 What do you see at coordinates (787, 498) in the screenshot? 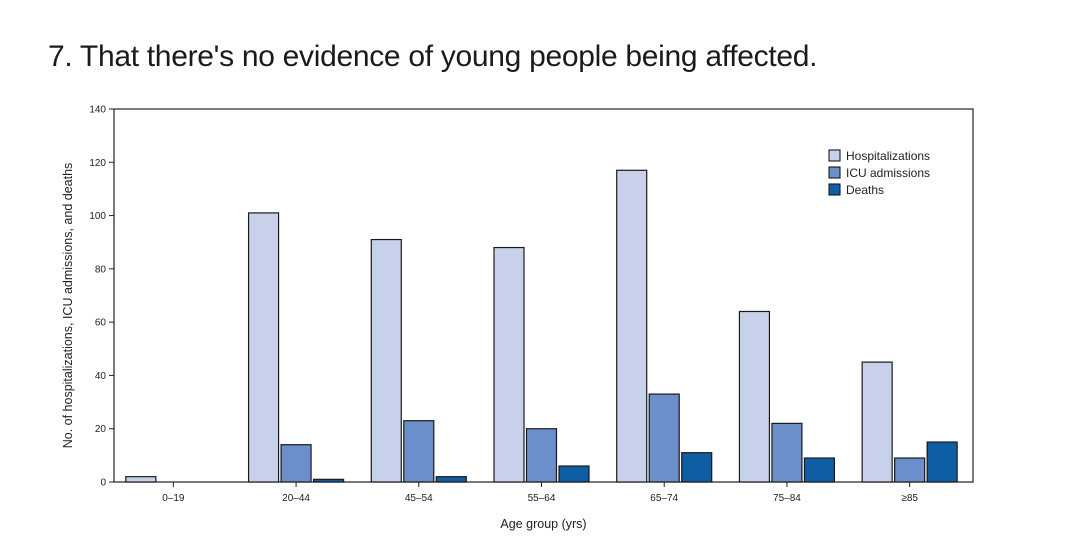
I see `x-tick-label: 75–84` at bounding box center [787, 498].